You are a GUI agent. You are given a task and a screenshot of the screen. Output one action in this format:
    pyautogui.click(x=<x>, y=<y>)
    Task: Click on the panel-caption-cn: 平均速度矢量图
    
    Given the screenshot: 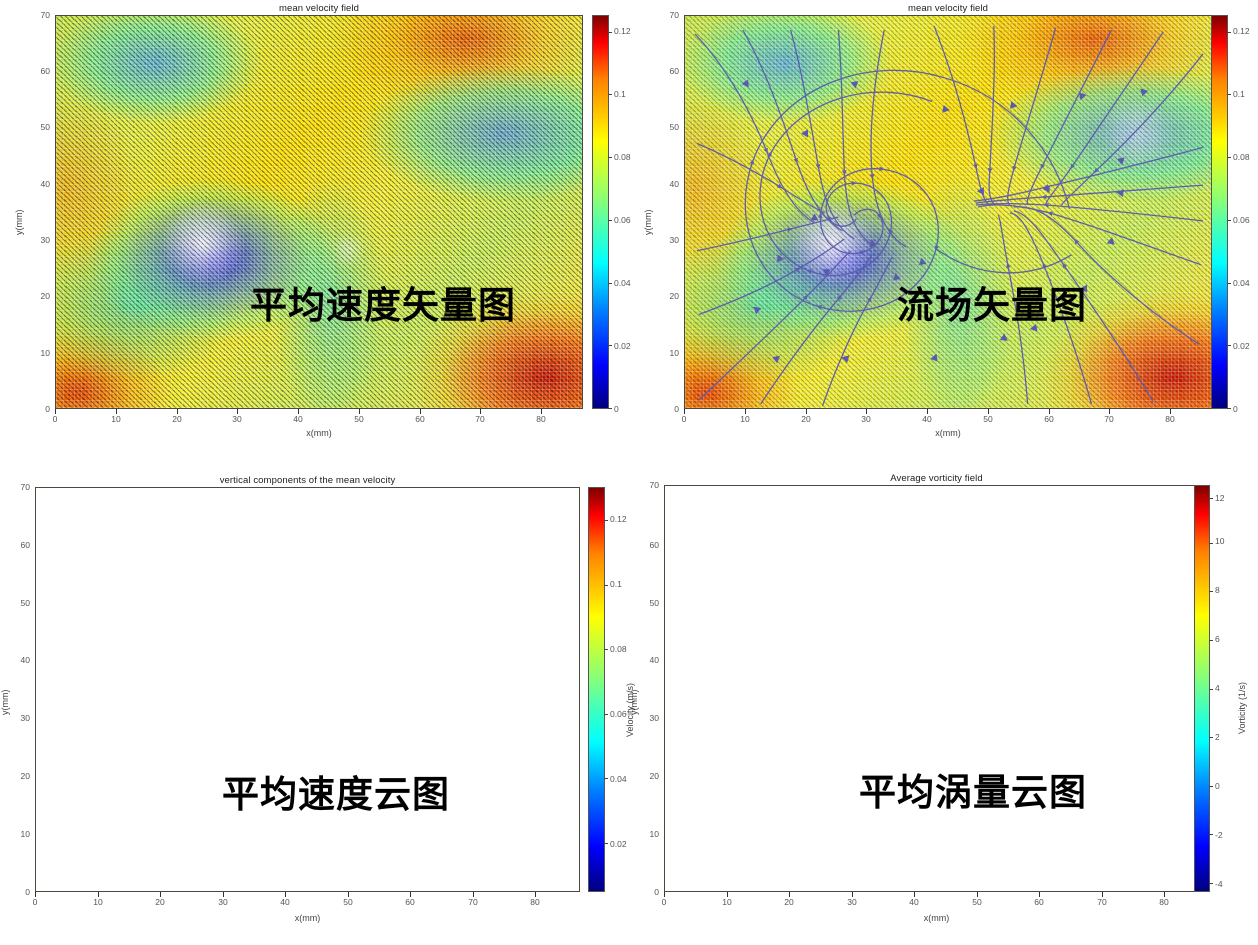 What is the action you would take?
    pyautogui.click(x=383, y=305)
    